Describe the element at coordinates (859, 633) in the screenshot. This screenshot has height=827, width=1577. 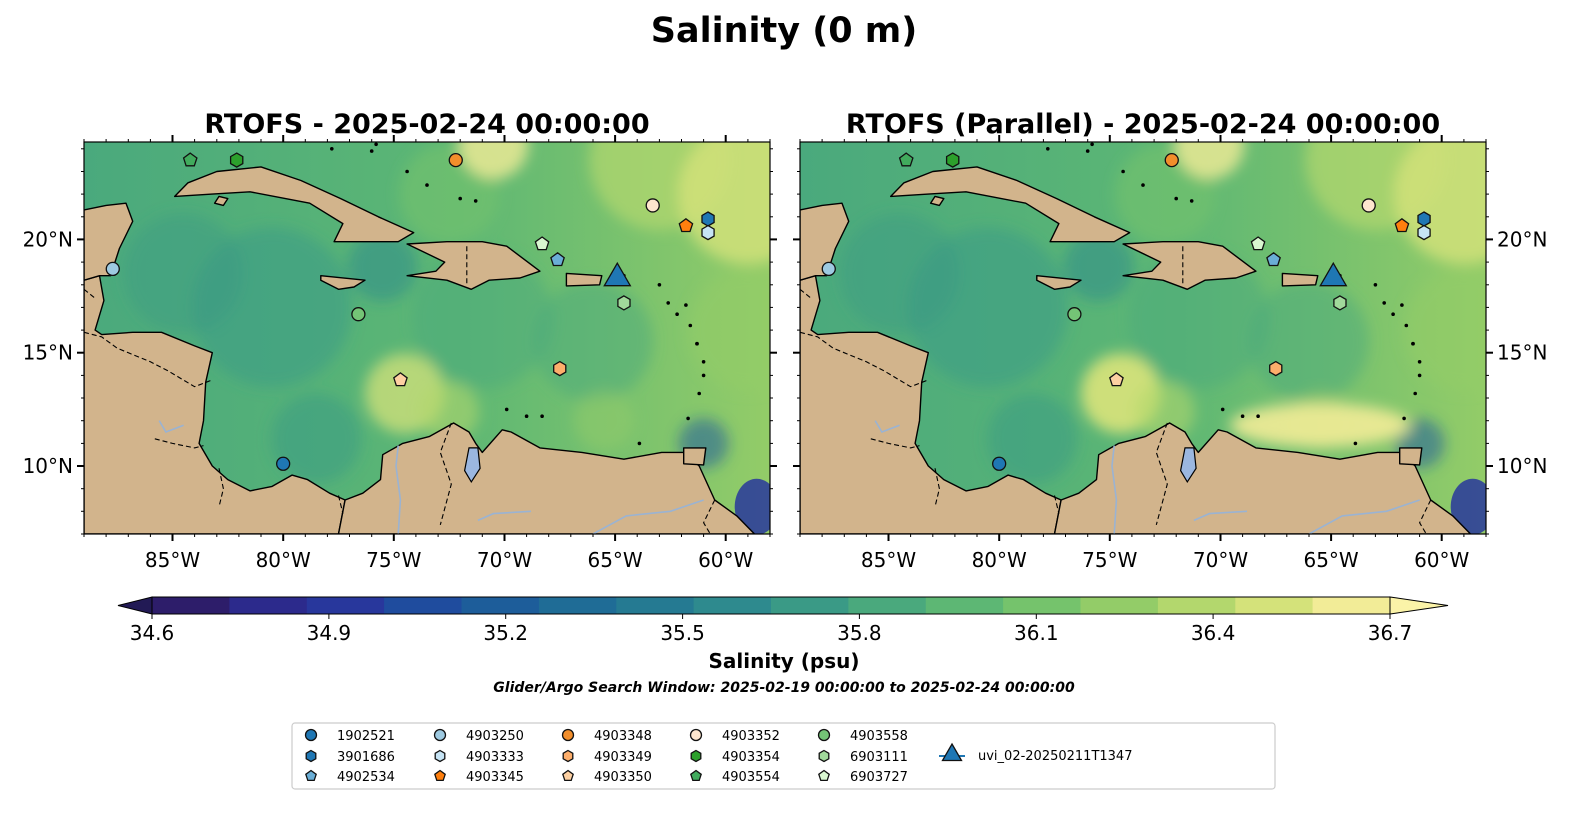
I see `colorbar-tick-label: 35.8` at that location.